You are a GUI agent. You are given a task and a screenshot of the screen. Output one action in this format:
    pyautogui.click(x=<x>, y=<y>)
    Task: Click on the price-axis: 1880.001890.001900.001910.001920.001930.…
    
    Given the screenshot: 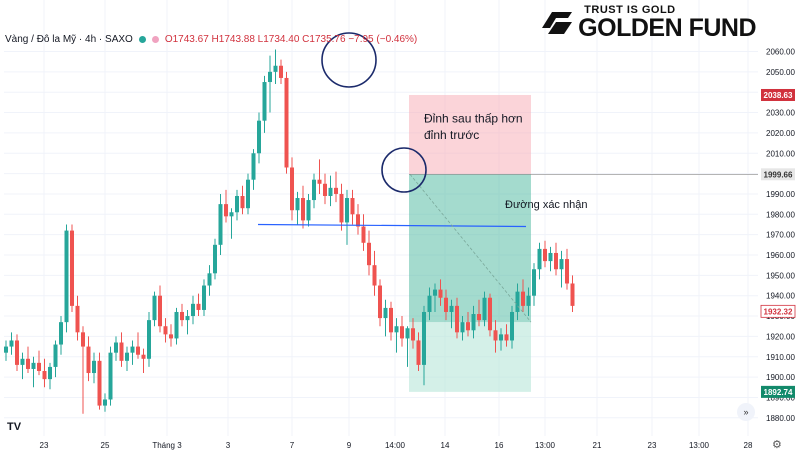 What is the action you would take?
    pyautogui.click(x=780, y=235)
    